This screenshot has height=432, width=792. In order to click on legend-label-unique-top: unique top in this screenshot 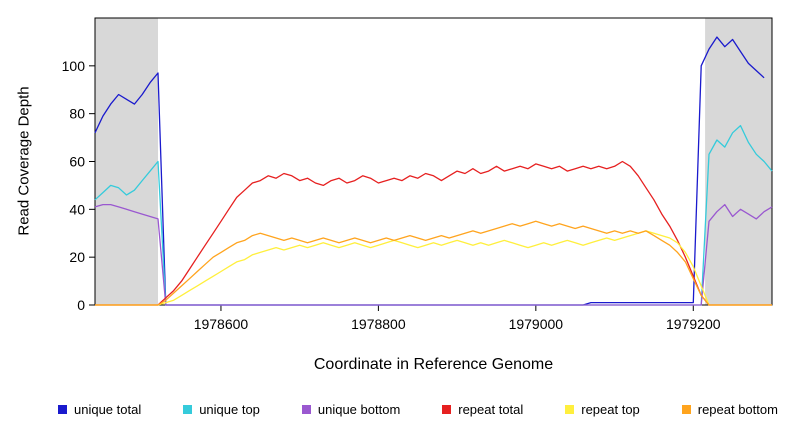, I will do `click(229, 409)`.